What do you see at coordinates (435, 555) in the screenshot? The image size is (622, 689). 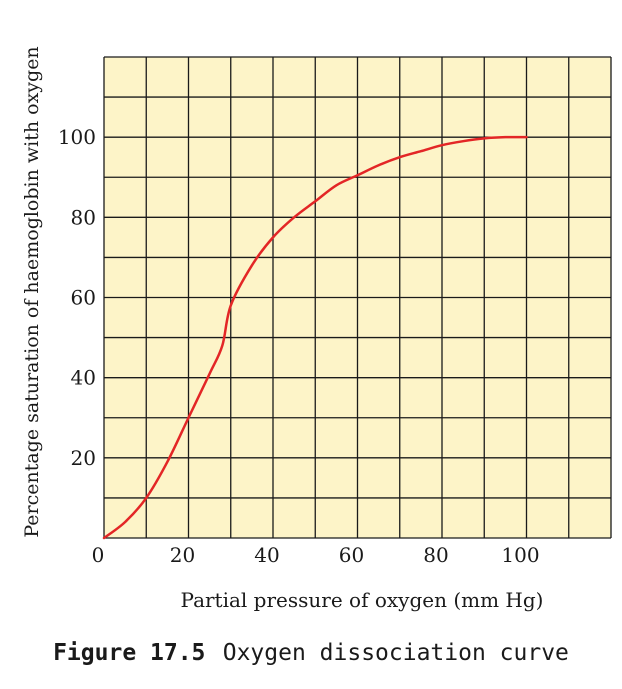 I see `x-tick-label: 80` at bounding box center [435, 555].